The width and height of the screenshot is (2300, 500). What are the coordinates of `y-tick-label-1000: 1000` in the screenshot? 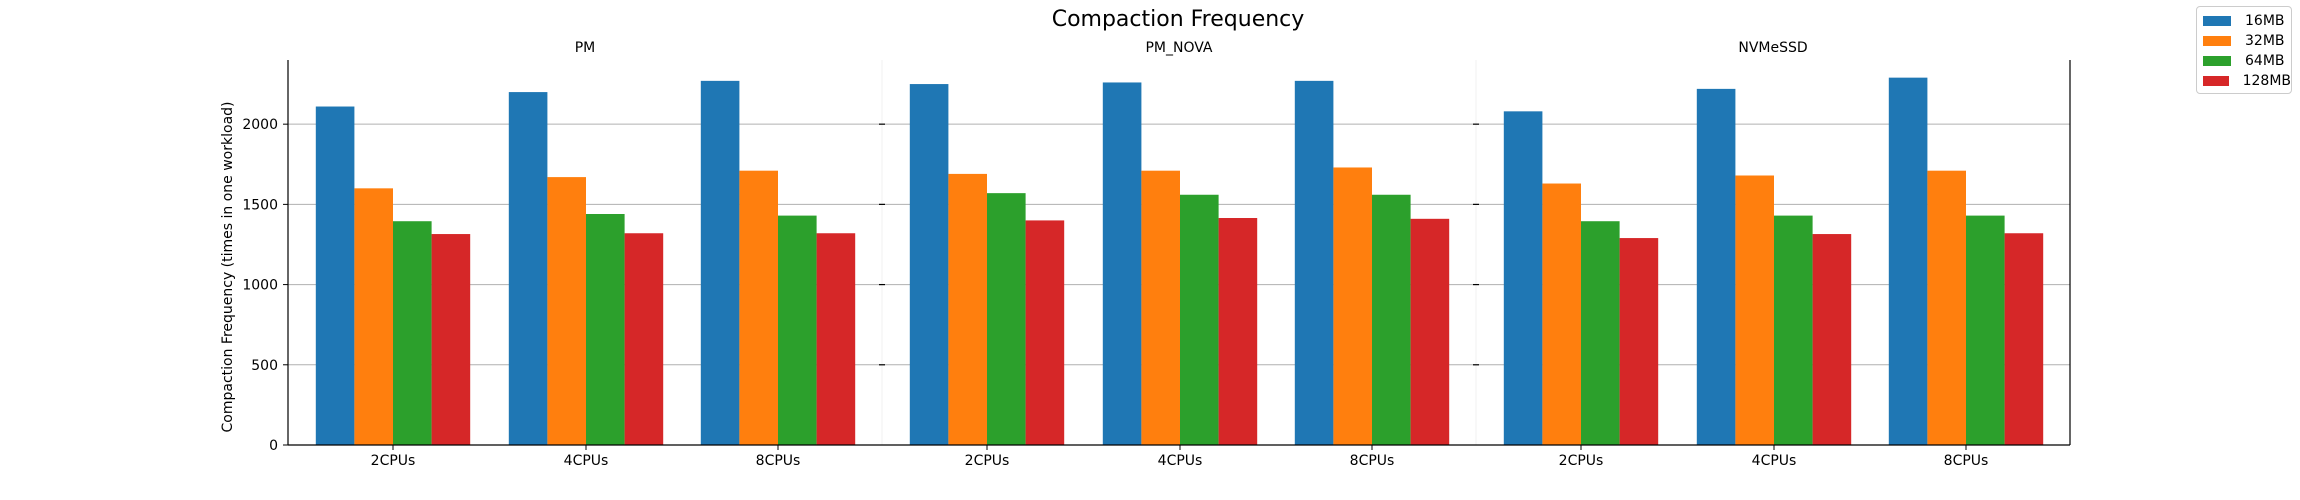 It's located at (260, 286).